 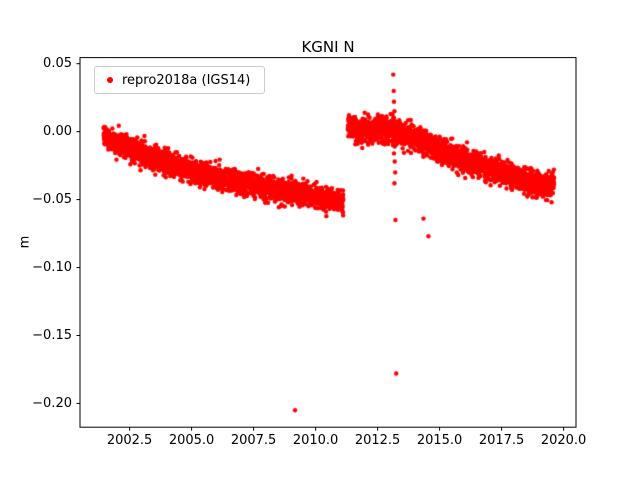 I want to click on y-tick-label: −0.15, so click(x=52, y=335).